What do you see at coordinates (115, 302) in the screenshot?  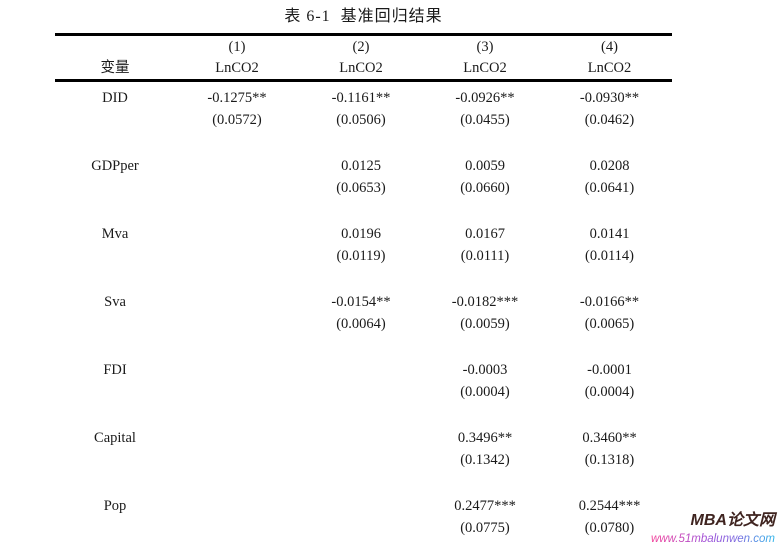 I see `row-label: Sva` at bounding box center [115, 302].